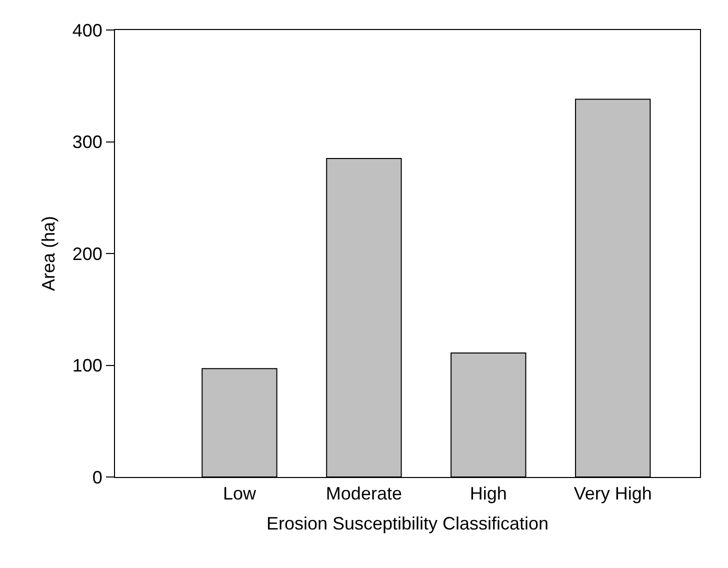 The height and width of the screenshot is (568, 728). I want to click on y-tick-label: 0, so click(97, 477).